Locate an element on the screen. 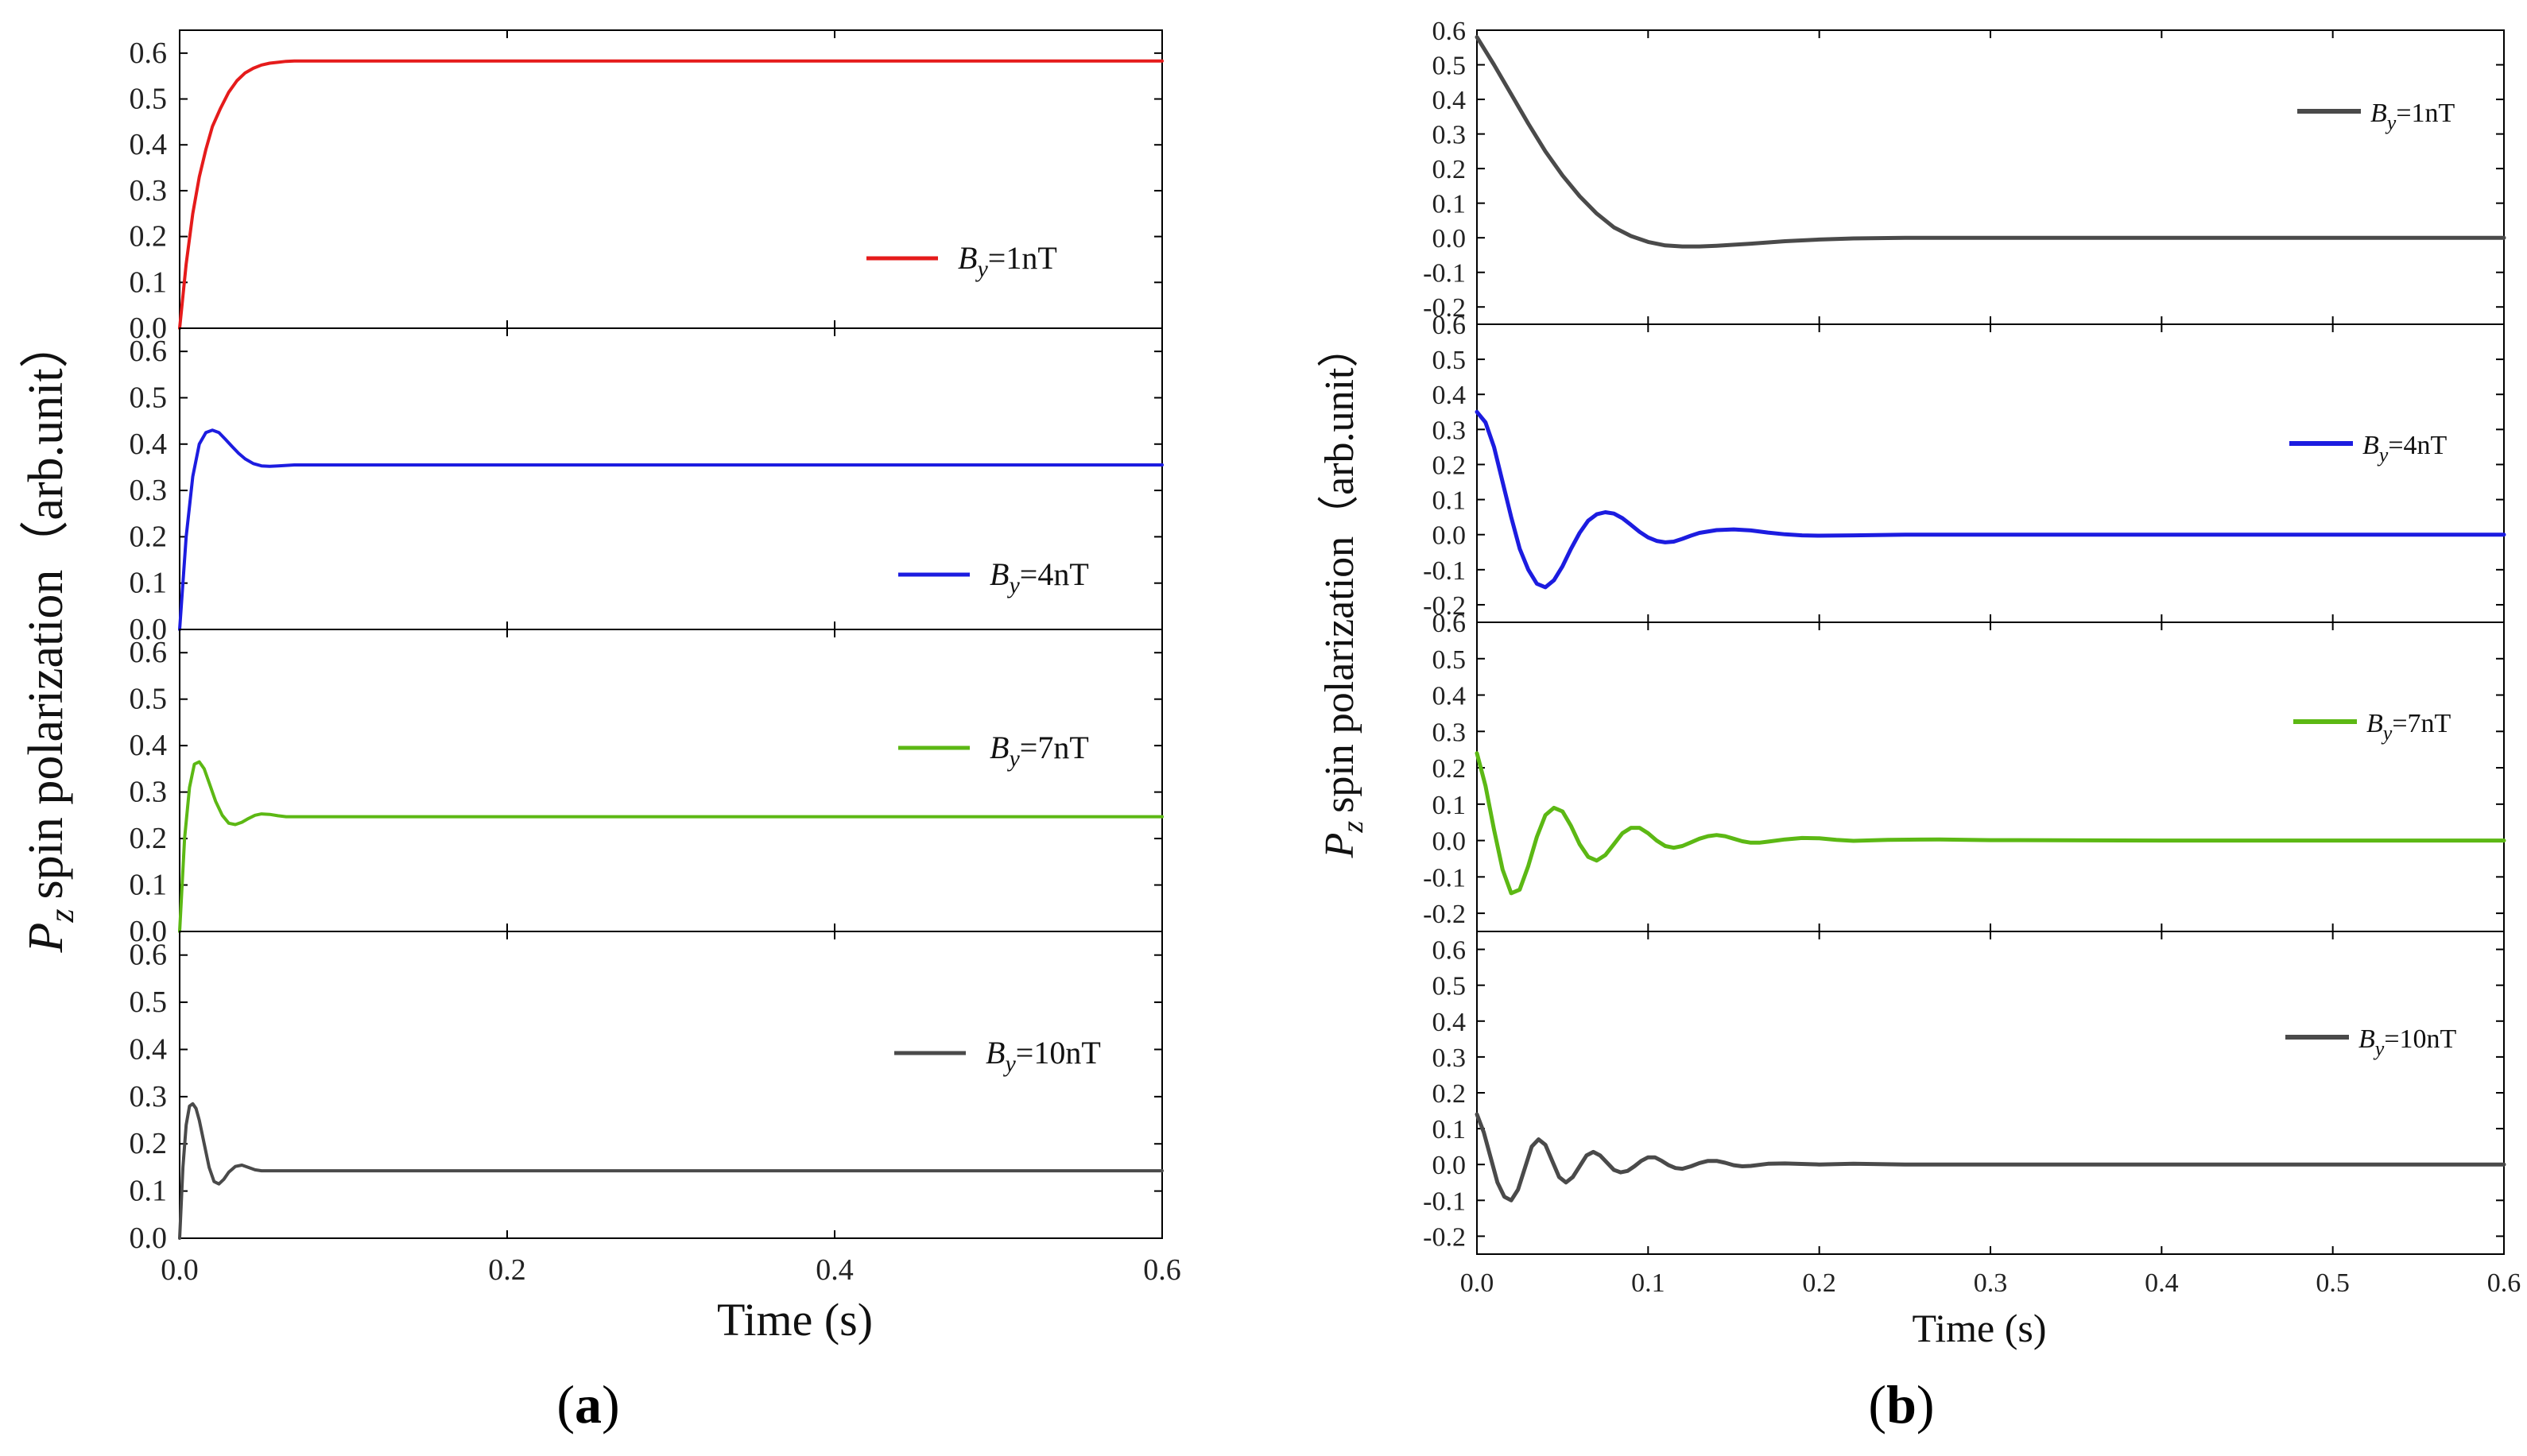 This screenshot has height=1456, width=2527. subplot-4: 0.6 0.5 0.4 0.3 0.2 0.1 0.0 -0.1 -0.2 By=10nT is located at coordinates (1964, 1093).